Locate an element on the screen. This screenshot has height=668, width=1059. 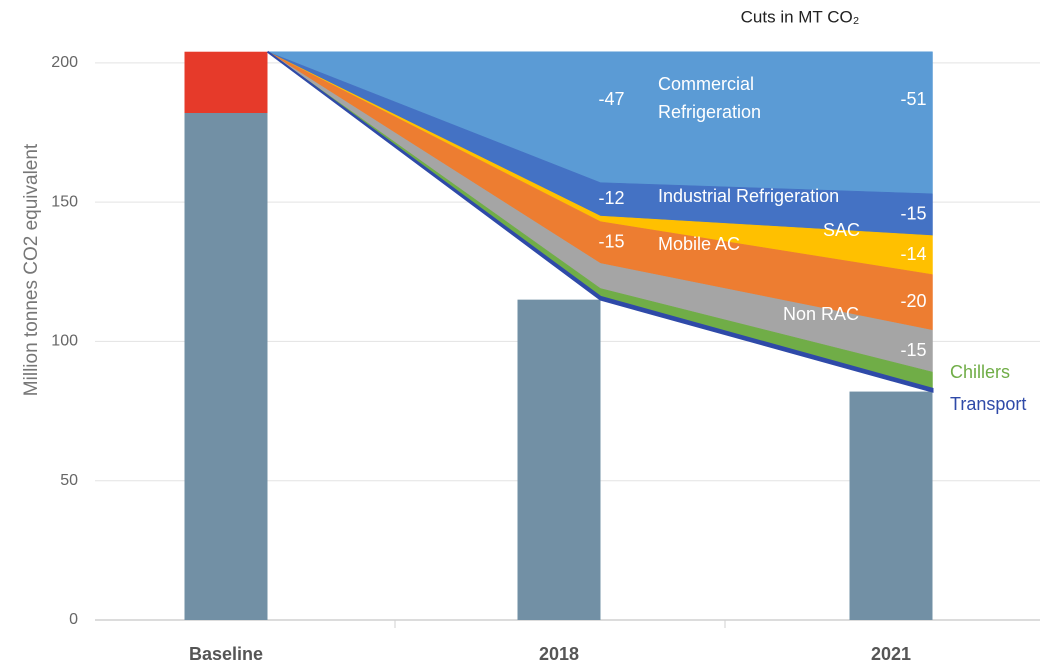
x-tick-label: 2021 is located at coordinates (891, 654).